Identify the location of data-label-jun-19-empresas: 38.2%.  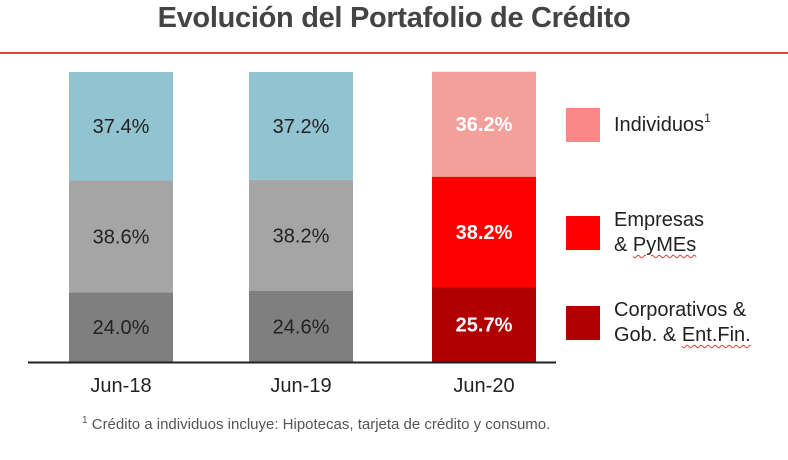
(301, 236).